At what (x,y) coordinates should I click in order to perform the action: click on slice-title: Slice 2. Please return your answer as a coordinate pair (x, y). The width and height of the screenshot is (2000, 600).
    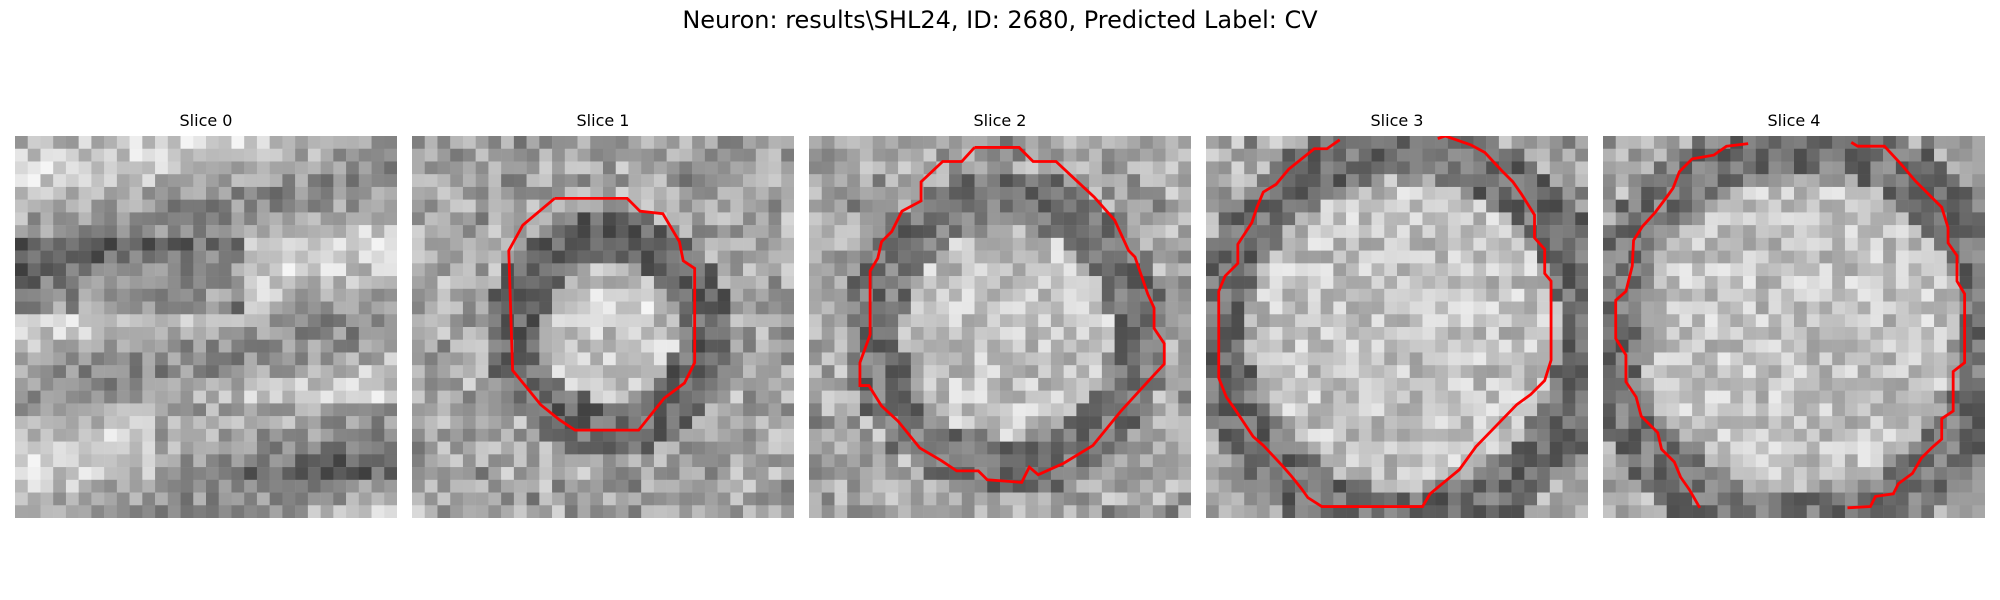
    Looking at the image, I should click on (1000, 120).